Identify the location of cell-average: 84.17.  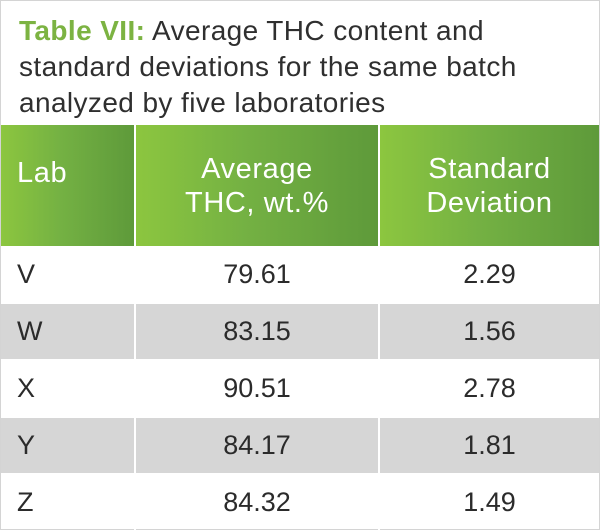
(257, 446).